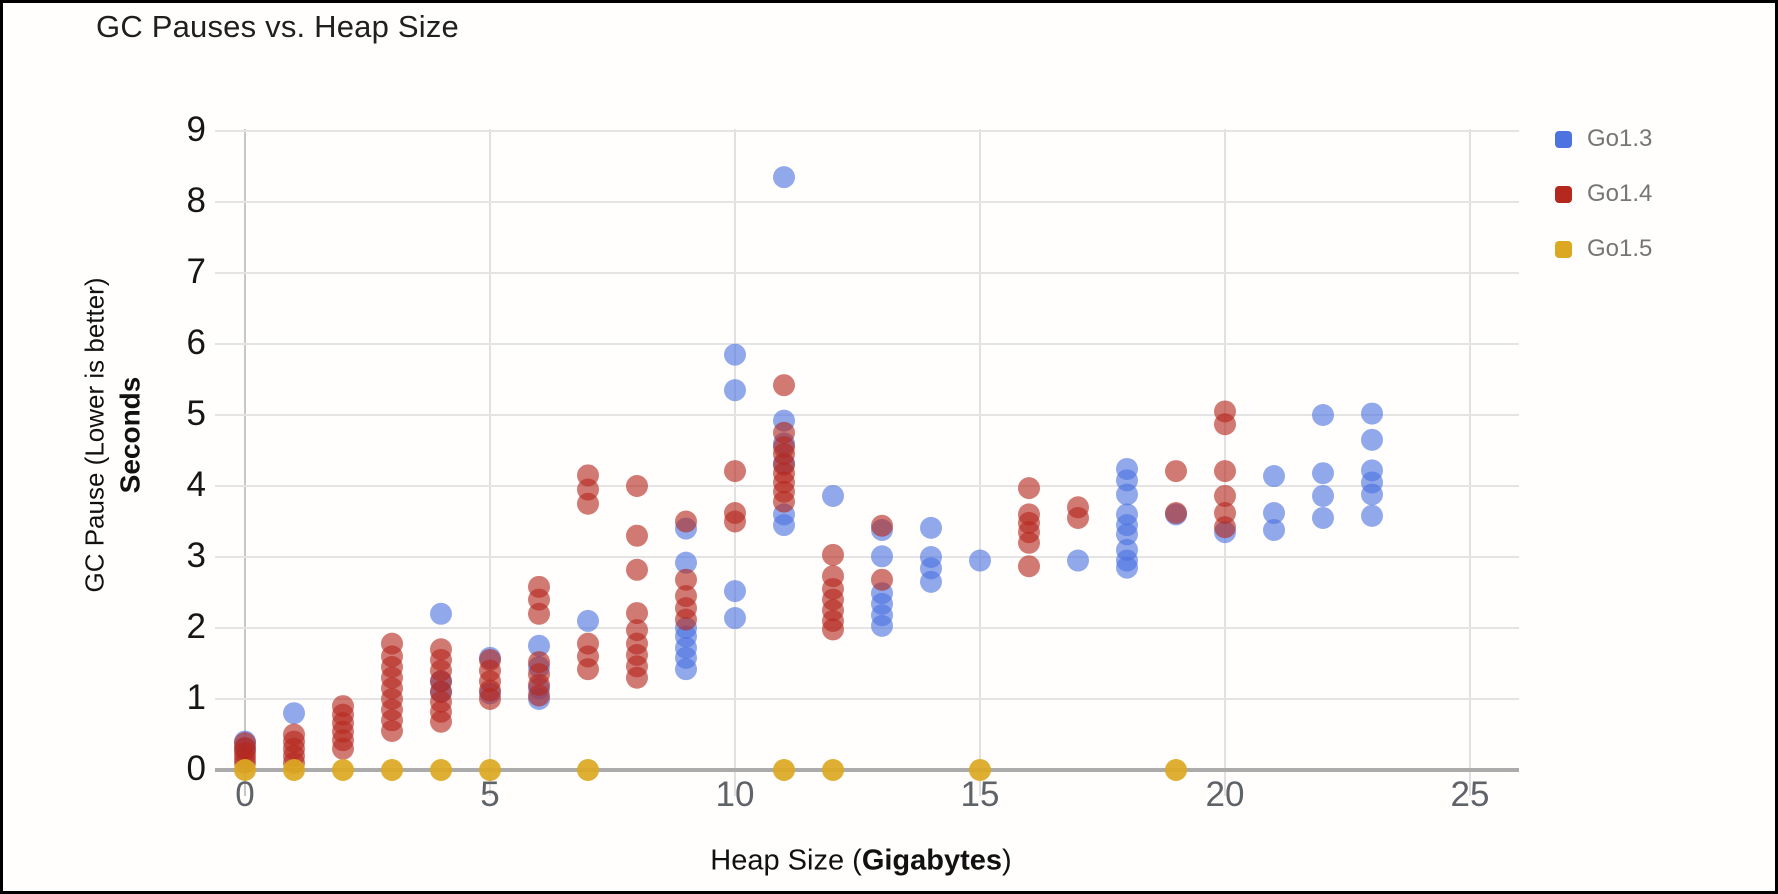  Describe the element at coordinates (735, 794) in the screenshot. I see `x-axis-tick-label: 10` at that location.